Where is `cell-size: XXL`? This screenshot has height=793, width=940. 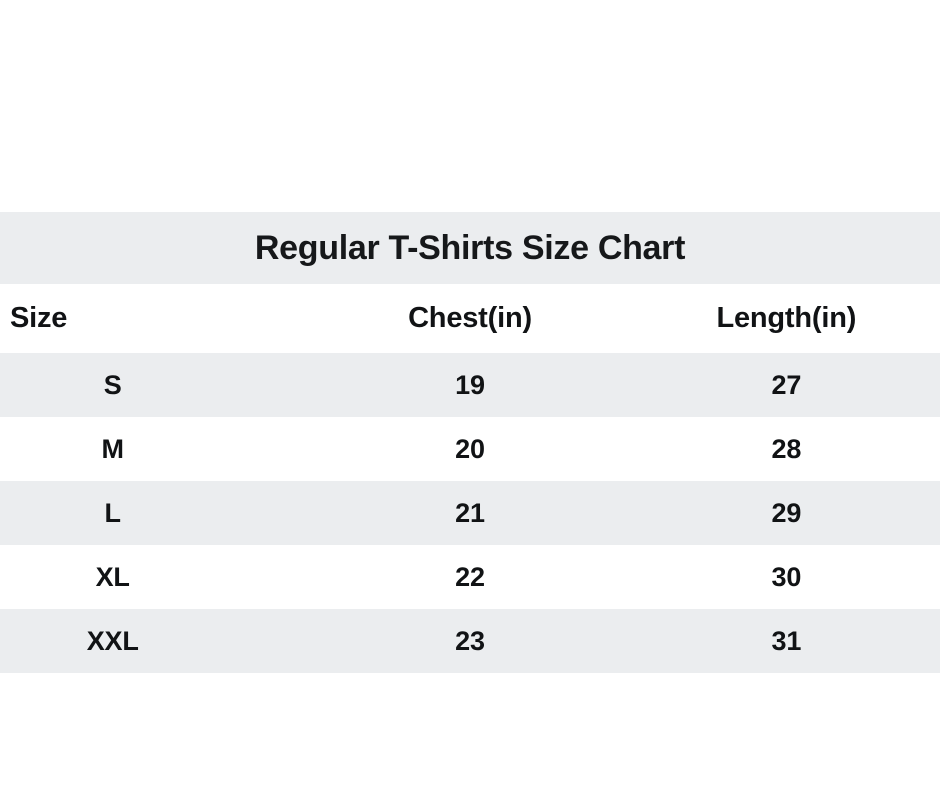
cell-size: XXL is located at coordinates (112, 640).